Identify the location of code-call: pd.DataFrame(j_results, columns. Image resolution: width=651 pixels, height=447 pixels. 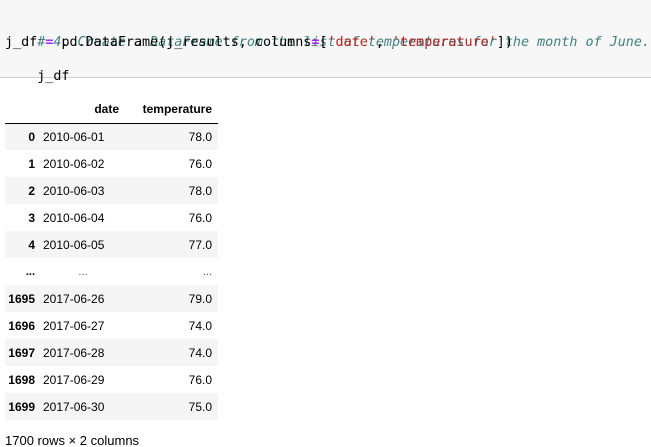
(186, 42).